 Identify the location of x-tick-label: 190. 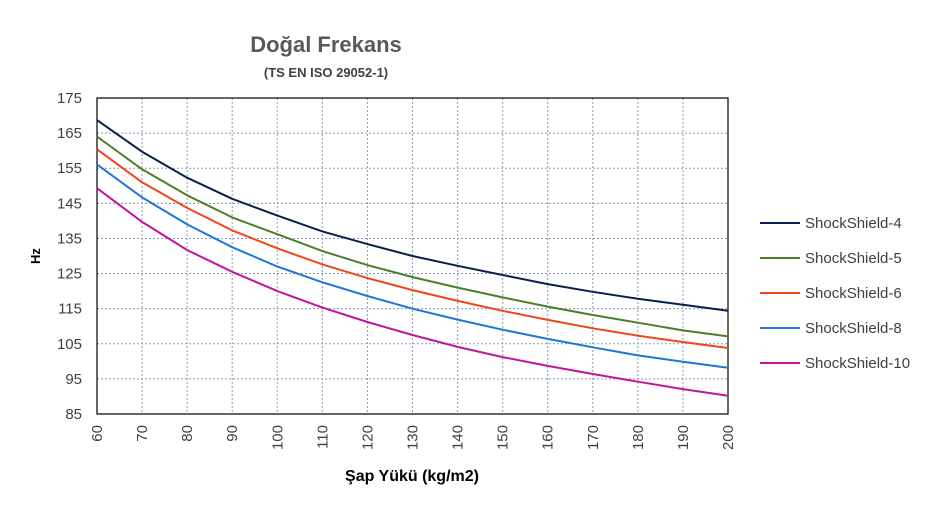
(683, 437).